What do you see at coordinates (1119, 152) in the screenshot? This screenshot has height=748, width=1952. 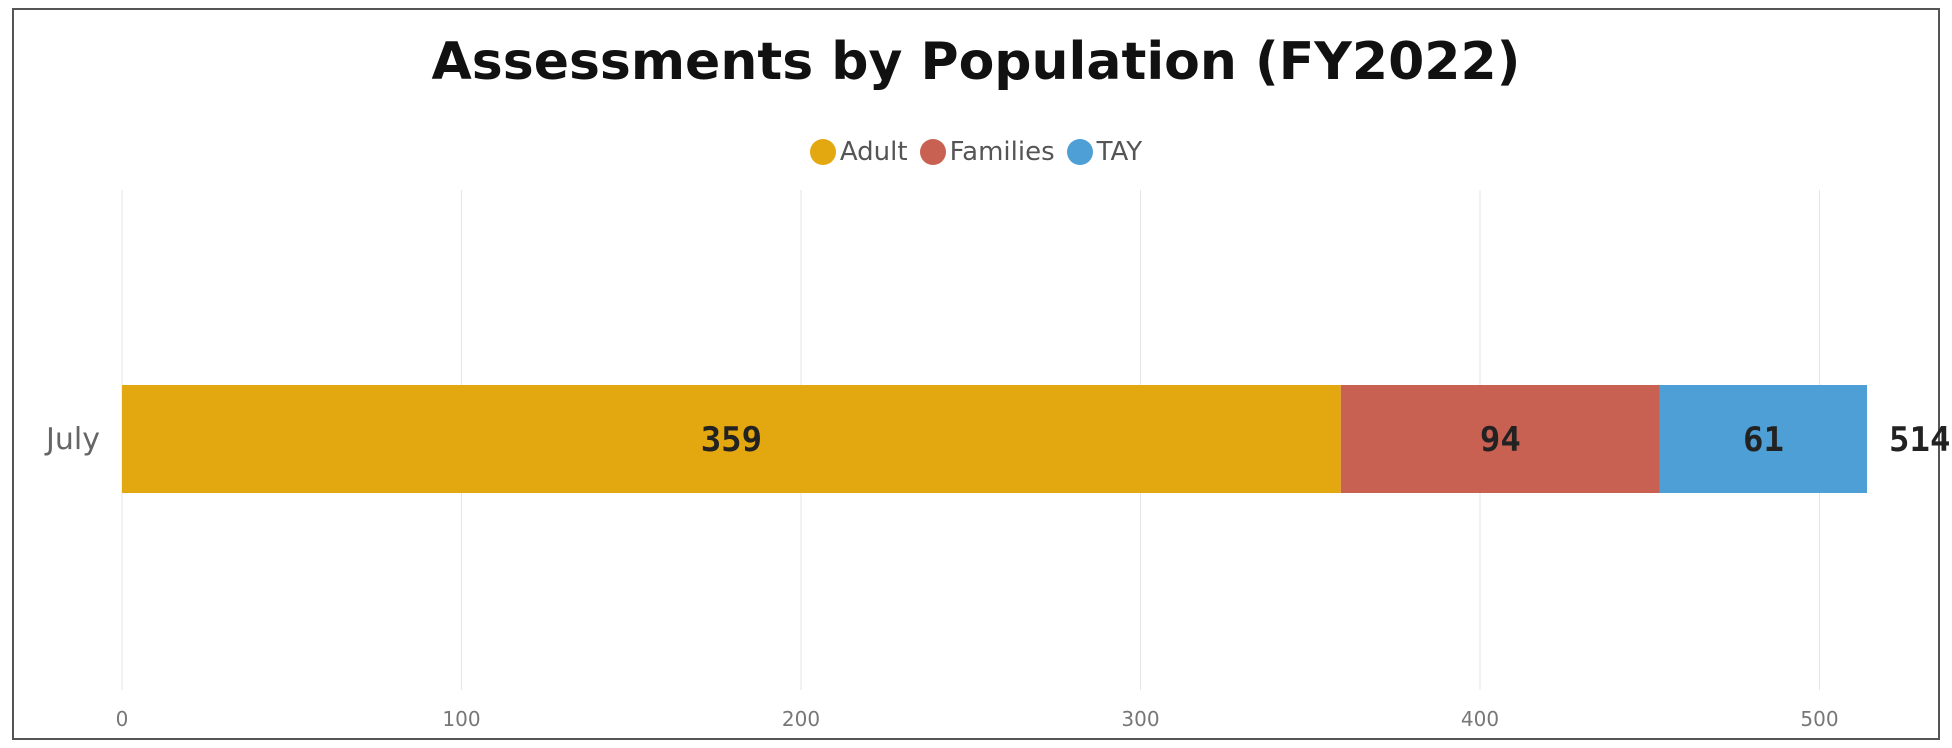 I see `legend-label: TAY` at bounding box center [1119, 152].